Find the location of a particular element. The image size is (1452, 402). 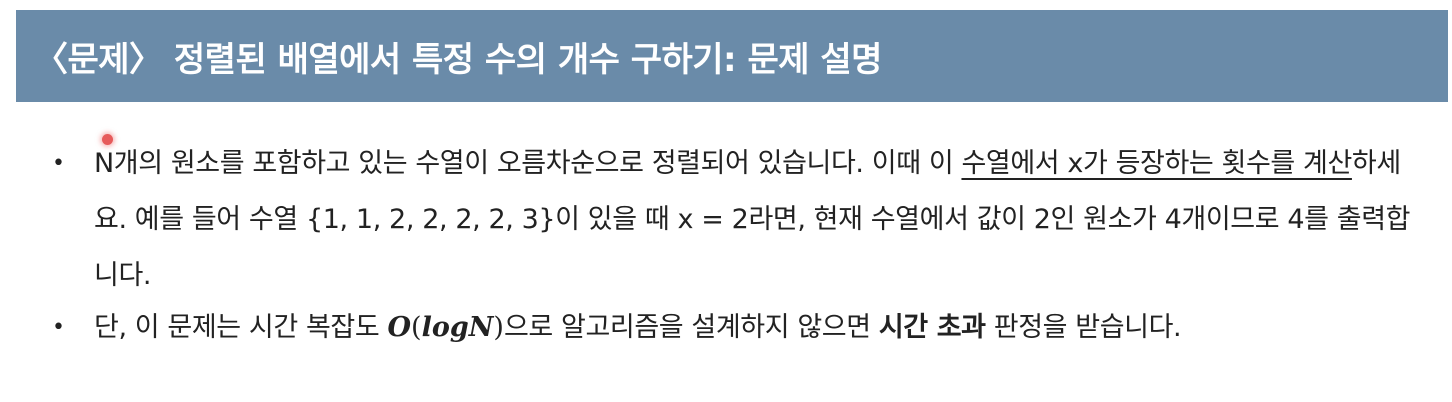

underlined-phrase: 수열에서 x가 등장하는 횟수를 계산 is located at coordinates (1156, 163).